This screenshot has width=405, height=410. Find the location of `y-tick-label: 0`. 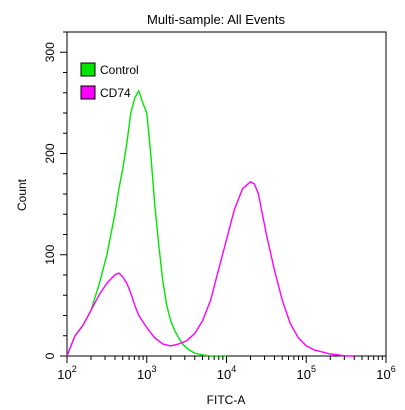

y-tick-label: 0 is located at coordinates (50, 355).